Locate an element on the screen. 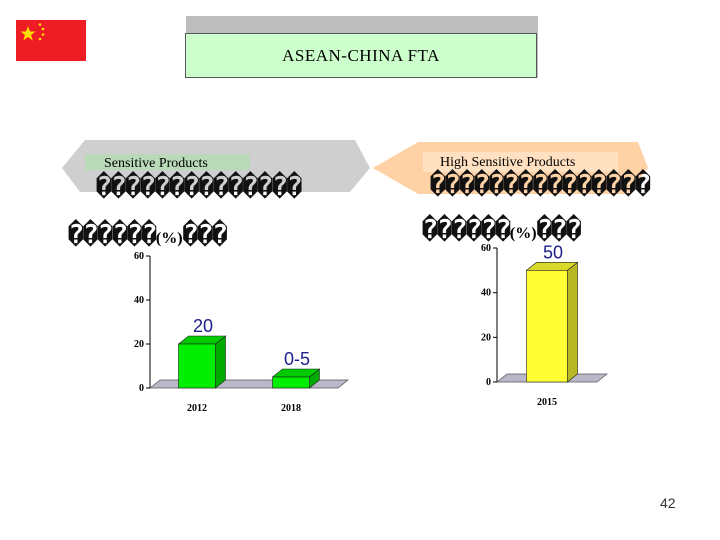  high-sensitive-products-glyphs: ��������������� is located at coordinates (540, 185).